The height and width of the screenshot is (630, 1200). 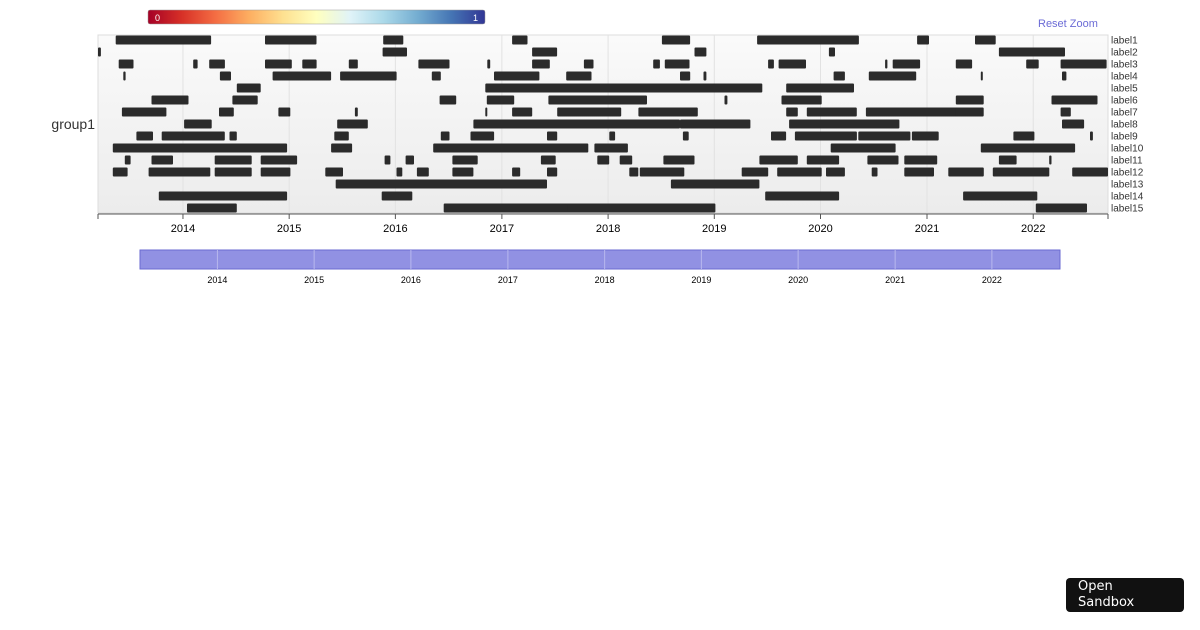 What do you see at coordinates (1125, 595) in the screenshot?
I see `open-sandbox-button: Open Sandbox` at bounding box center [1125, 595].